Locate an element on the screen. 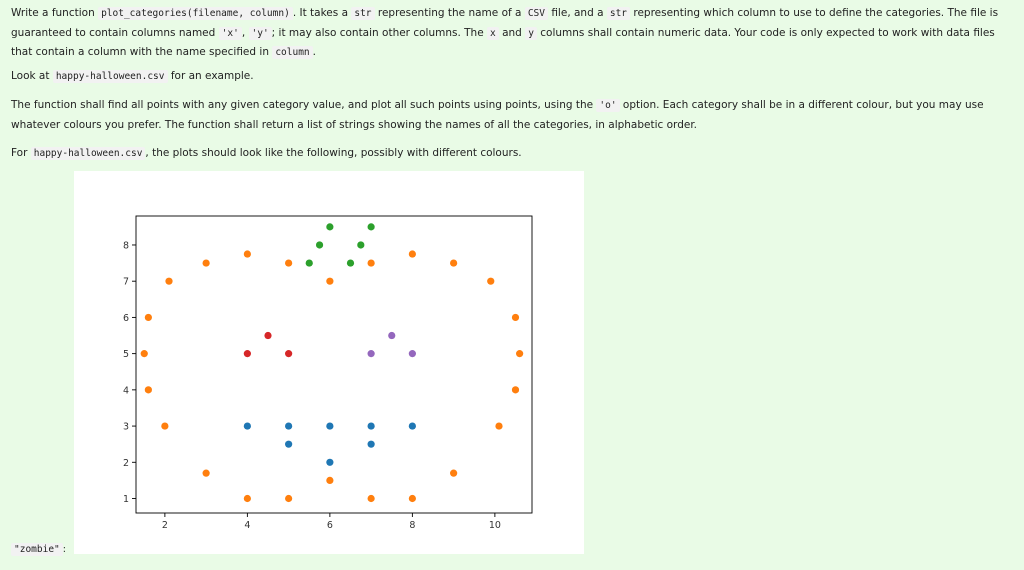 The height and width of the screenshot is (570, 1024). y-tick-label: 5 is located at coordinates (126, 354).